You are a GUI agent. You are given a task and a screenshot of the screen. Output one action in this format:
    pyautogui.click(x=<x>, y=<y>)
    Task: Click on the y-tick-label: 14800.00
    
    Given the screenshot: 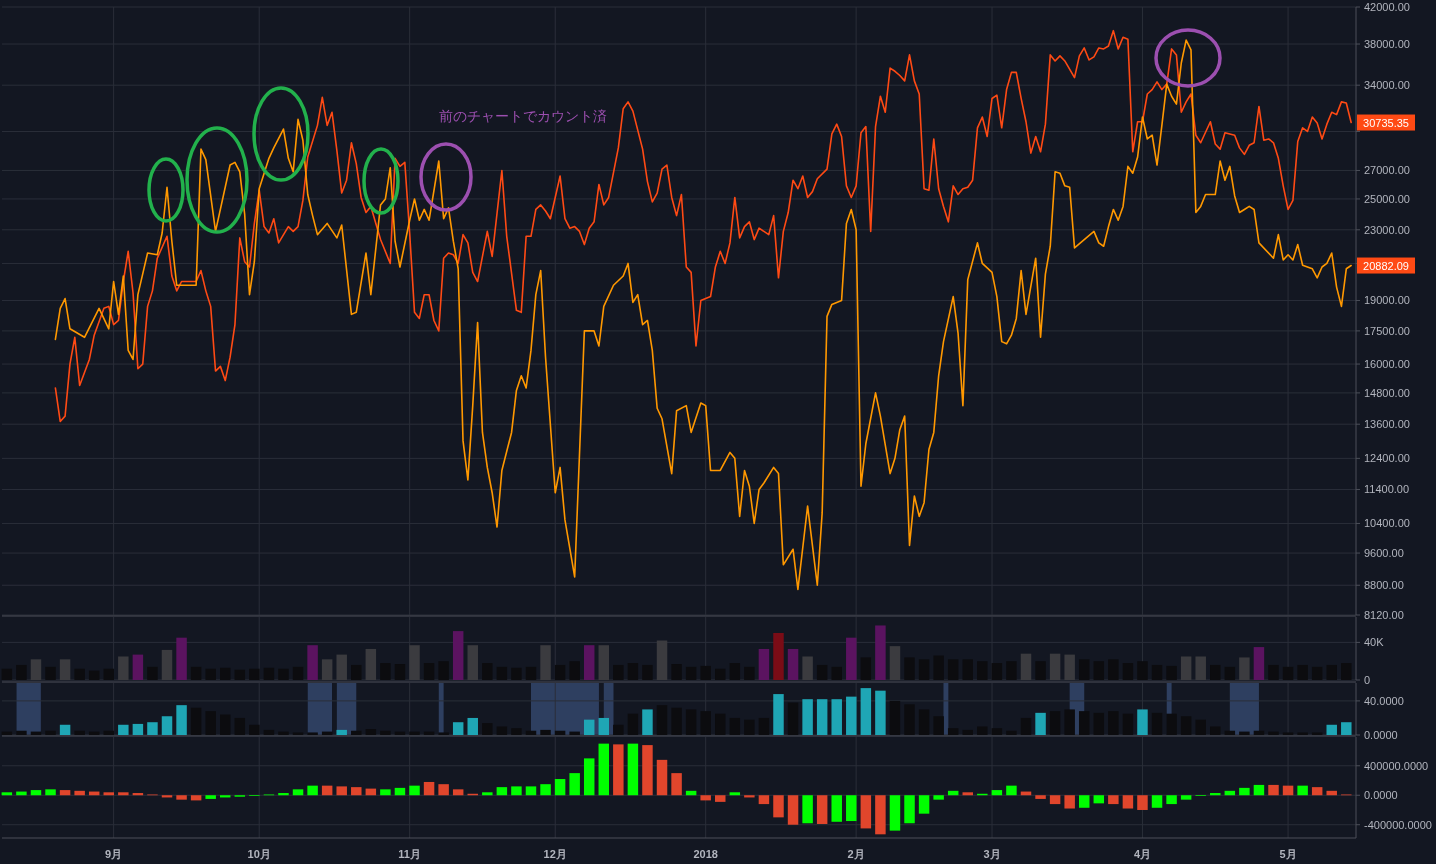 What is the action you would take?
    pyautogui.click(x=1387, y=392)
    